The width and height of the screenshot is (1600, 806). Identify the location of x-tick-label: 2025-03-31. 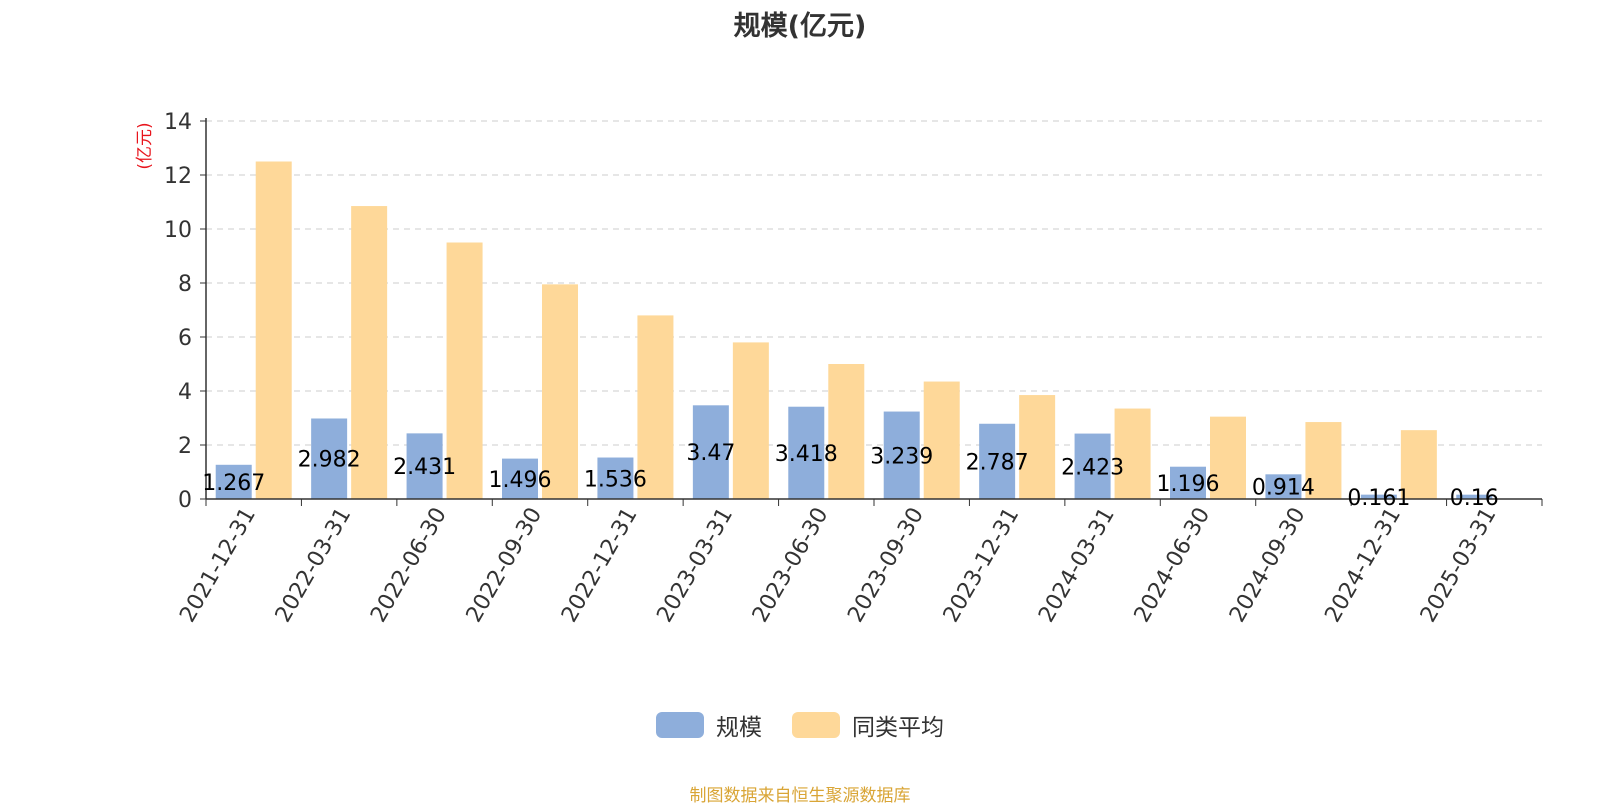
(1459, 565).